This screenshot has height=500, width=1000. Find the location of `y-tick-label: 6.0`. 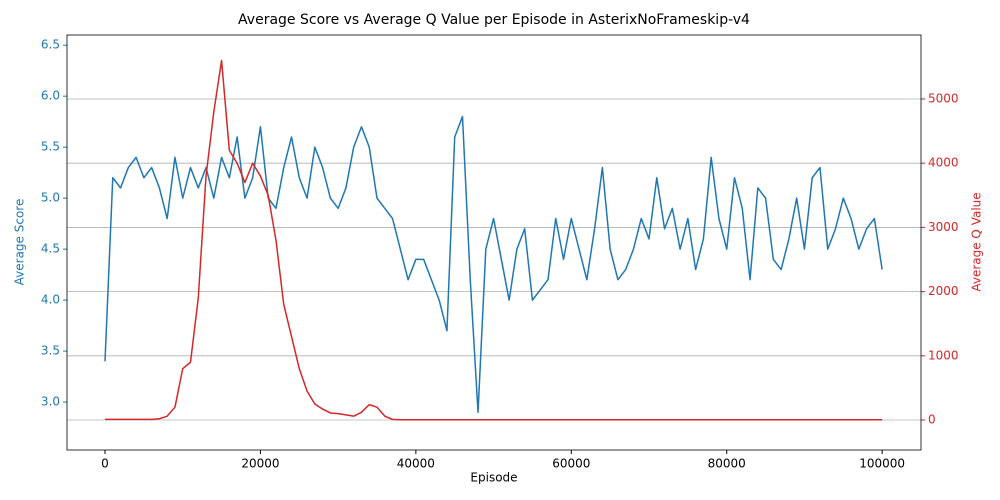

y-tick-label: 6.0 is located at coordinates (50, 96).